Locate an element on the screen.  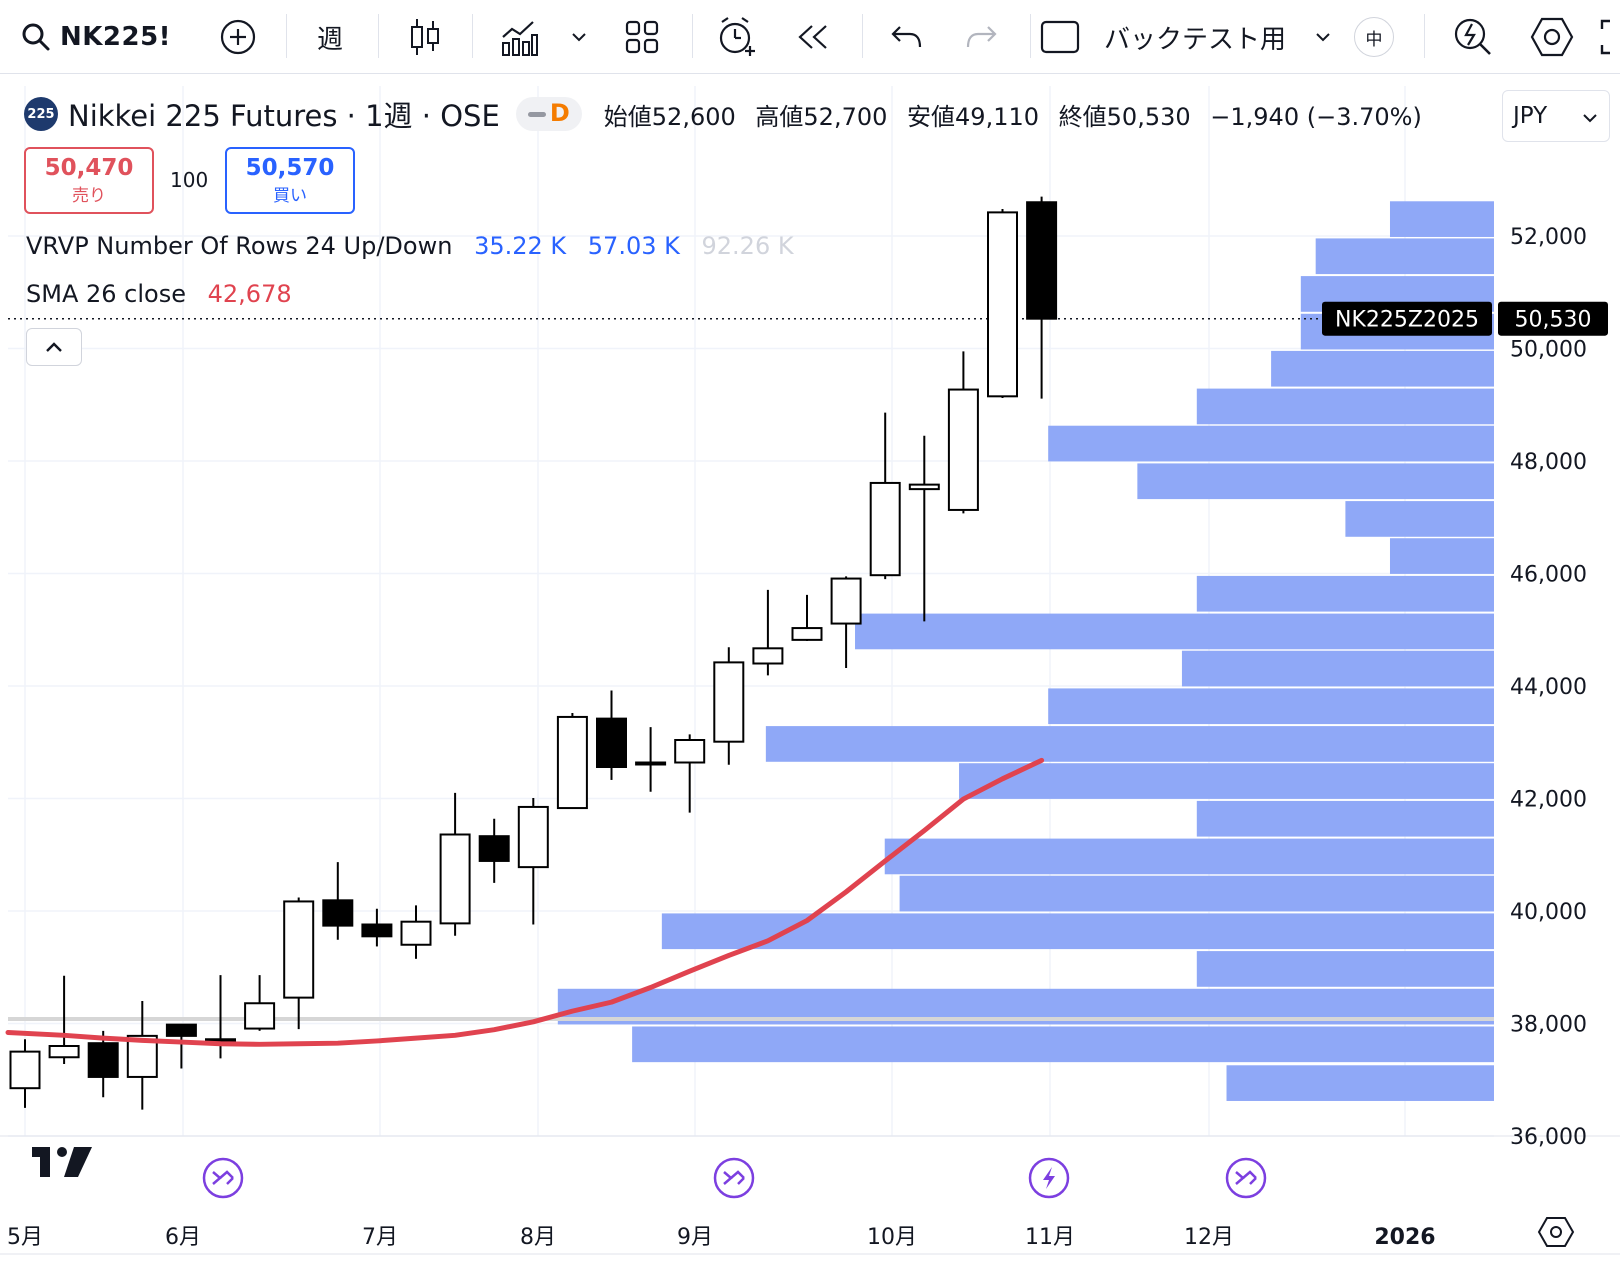
interval-button: 週 is located at coordinates (330, 37).